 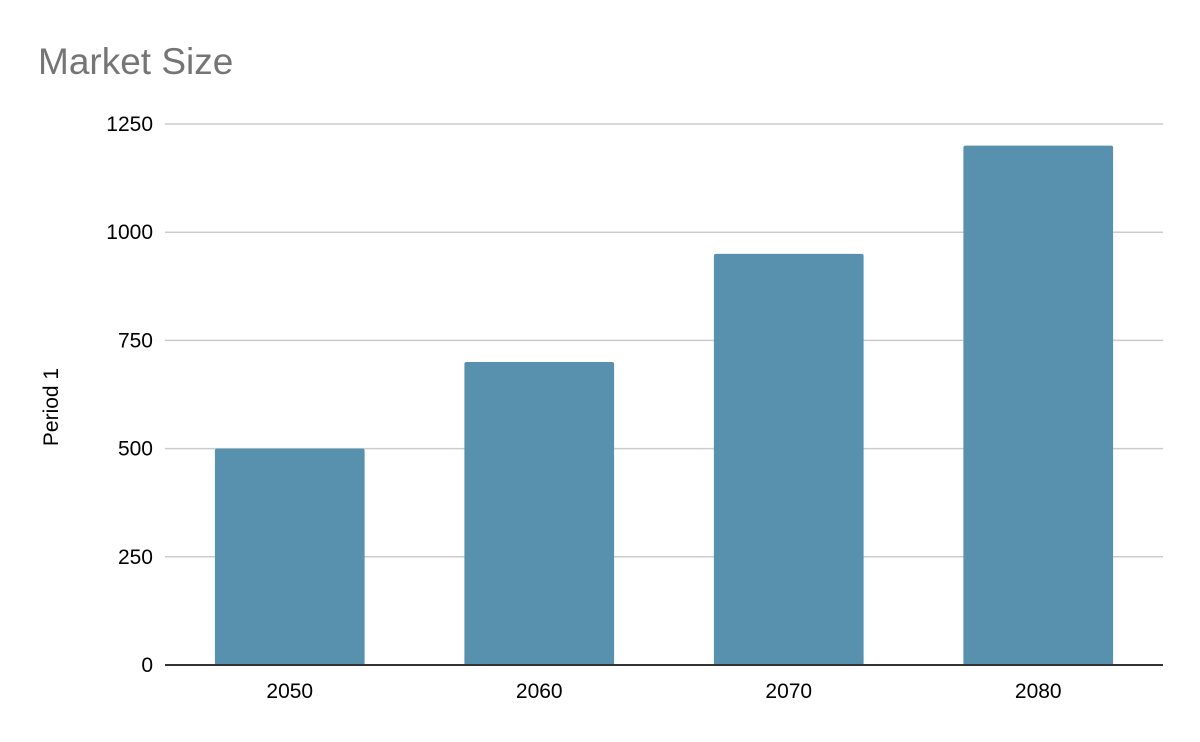 What do you see at coordinates (135, 557) in the screenshot?
I see `y-tick-label: 250` at bounding box center [135, 557].